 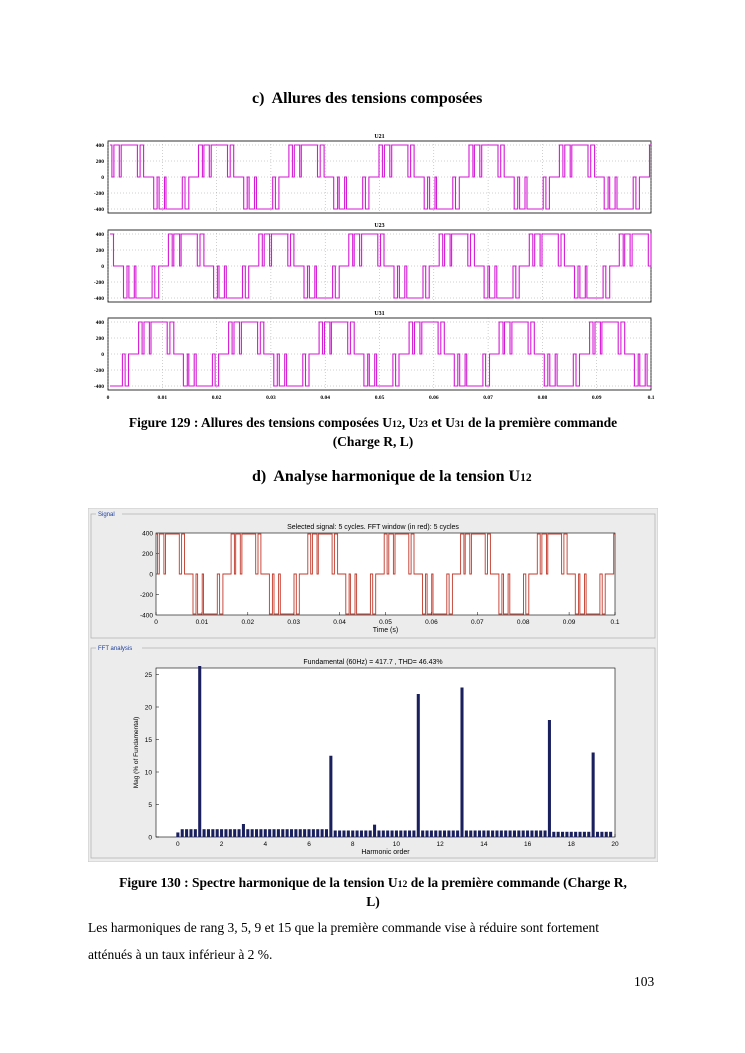 I want to click on x-tick-label: 10, so click(x=397, y=844).